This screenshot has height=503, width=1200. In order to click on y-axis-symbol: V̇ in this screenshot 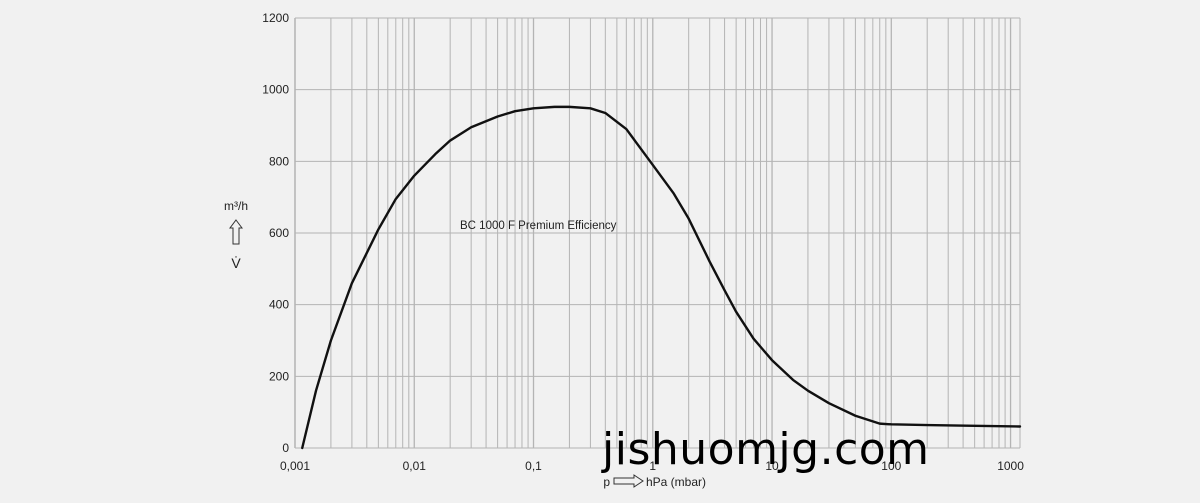, I will do `click(236, 263)`.